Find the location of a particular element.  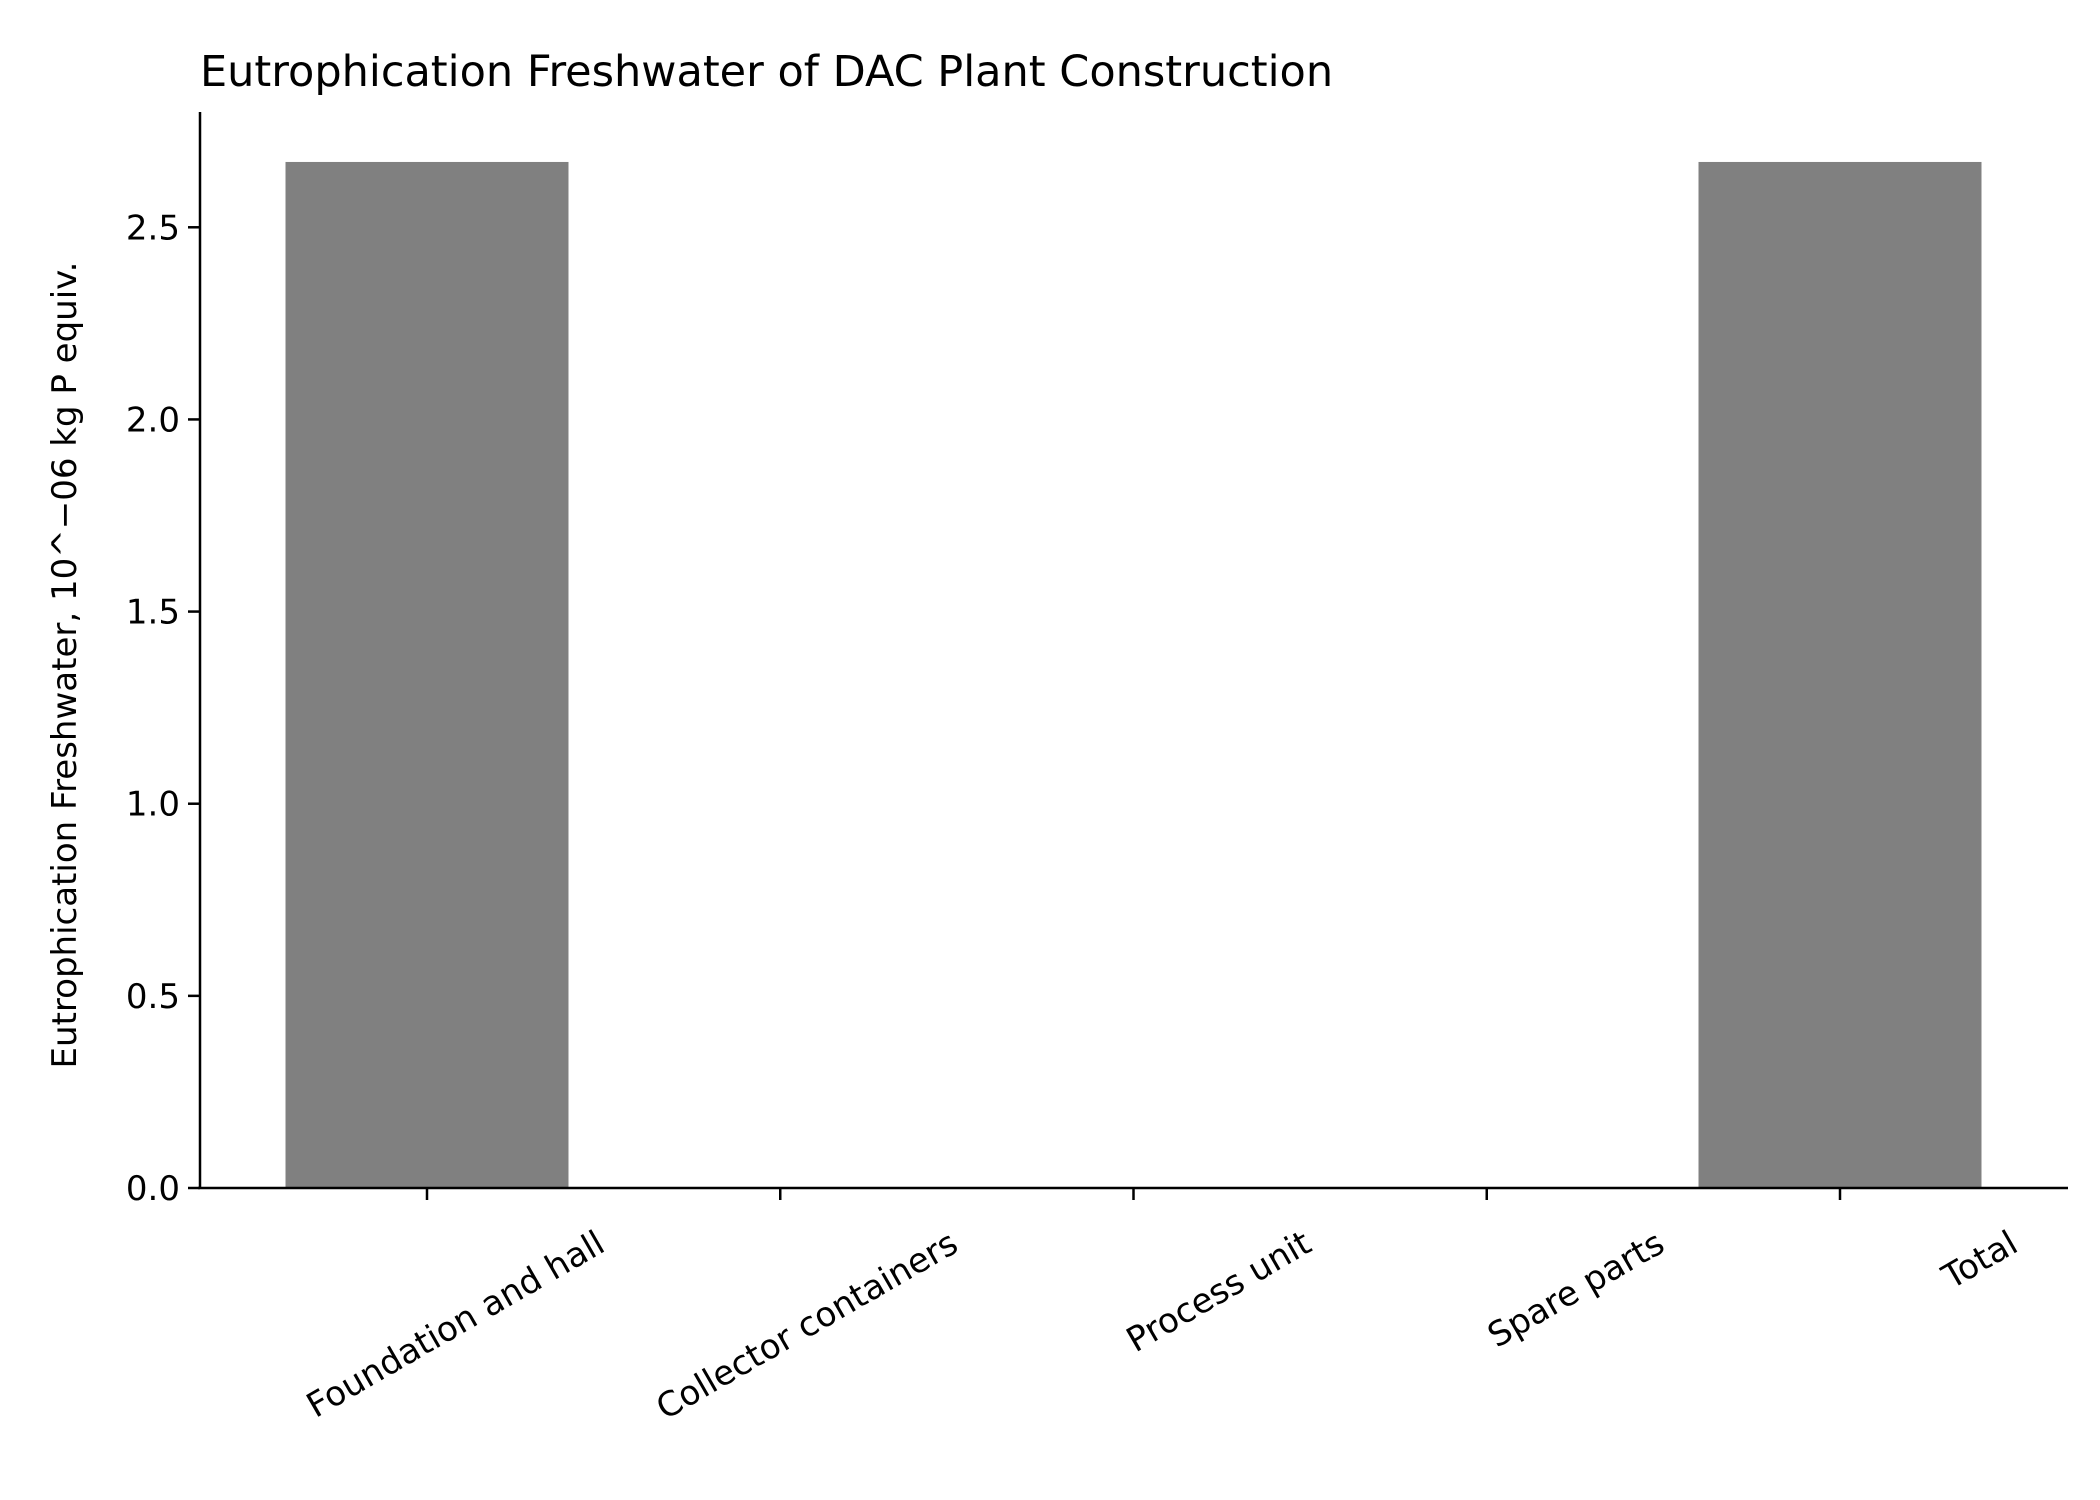

y-tick-label: 1.0 is located at coordinates (153, 805).